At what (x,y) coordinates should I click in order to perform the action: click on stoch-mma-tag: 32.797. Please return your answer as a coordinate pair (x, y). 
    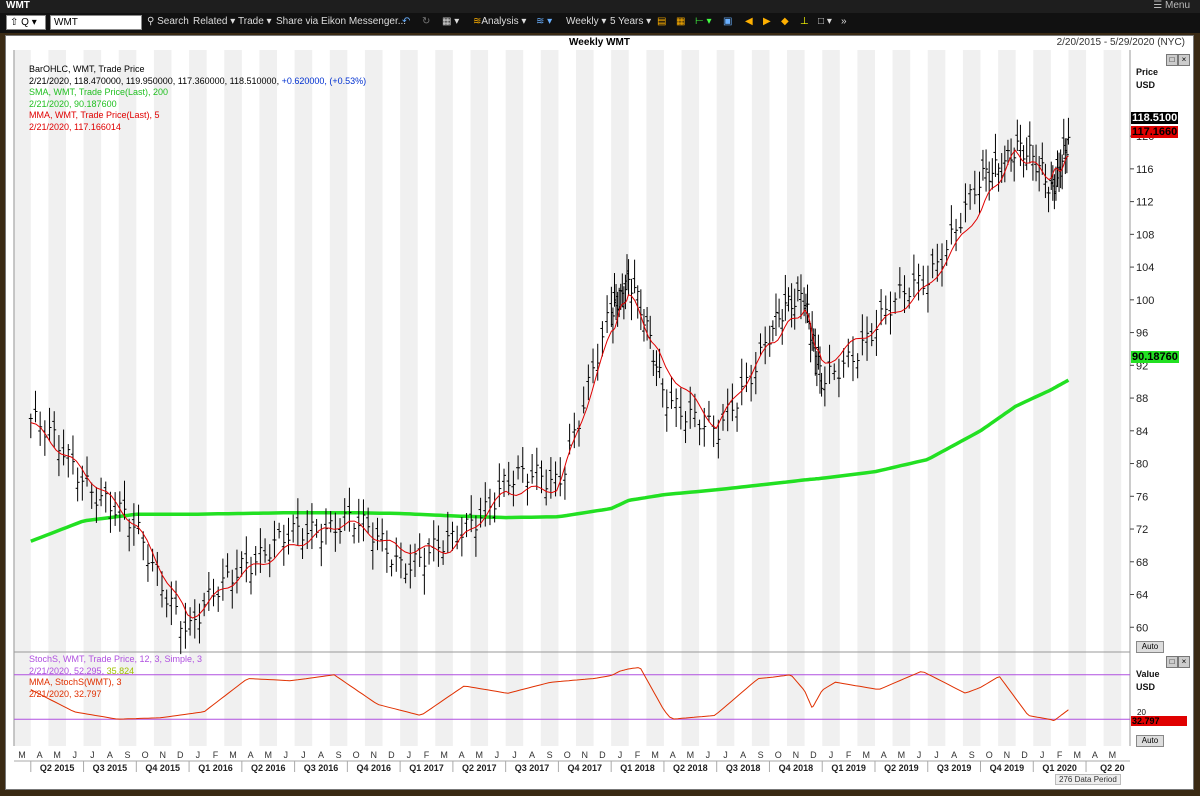
    Looking at the image, I should click on (1159, 721).